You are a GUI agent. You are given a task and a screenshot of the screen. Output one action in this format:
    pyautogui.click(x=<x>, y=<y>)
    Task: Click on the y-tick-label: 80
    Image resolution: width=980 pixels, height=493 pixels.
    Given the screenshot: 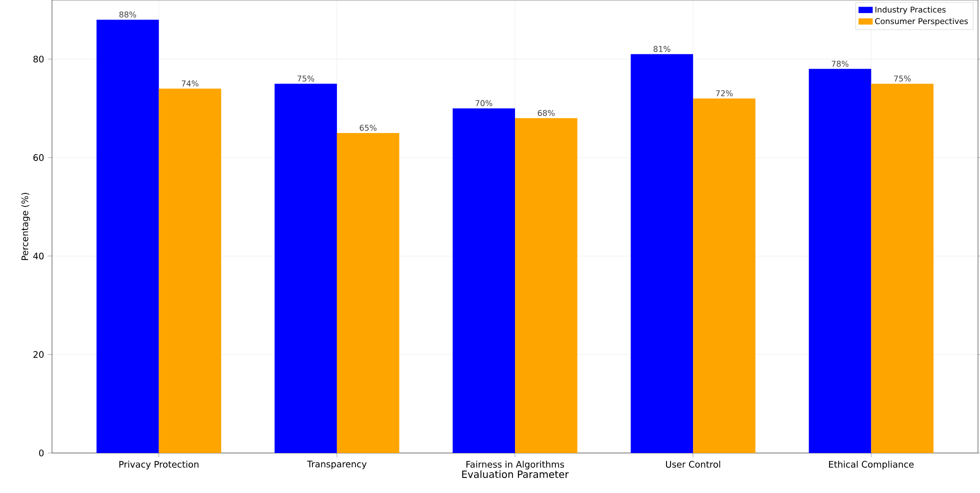 What is the action you would take?
    pyautogui.click(x=38, y=59)
    